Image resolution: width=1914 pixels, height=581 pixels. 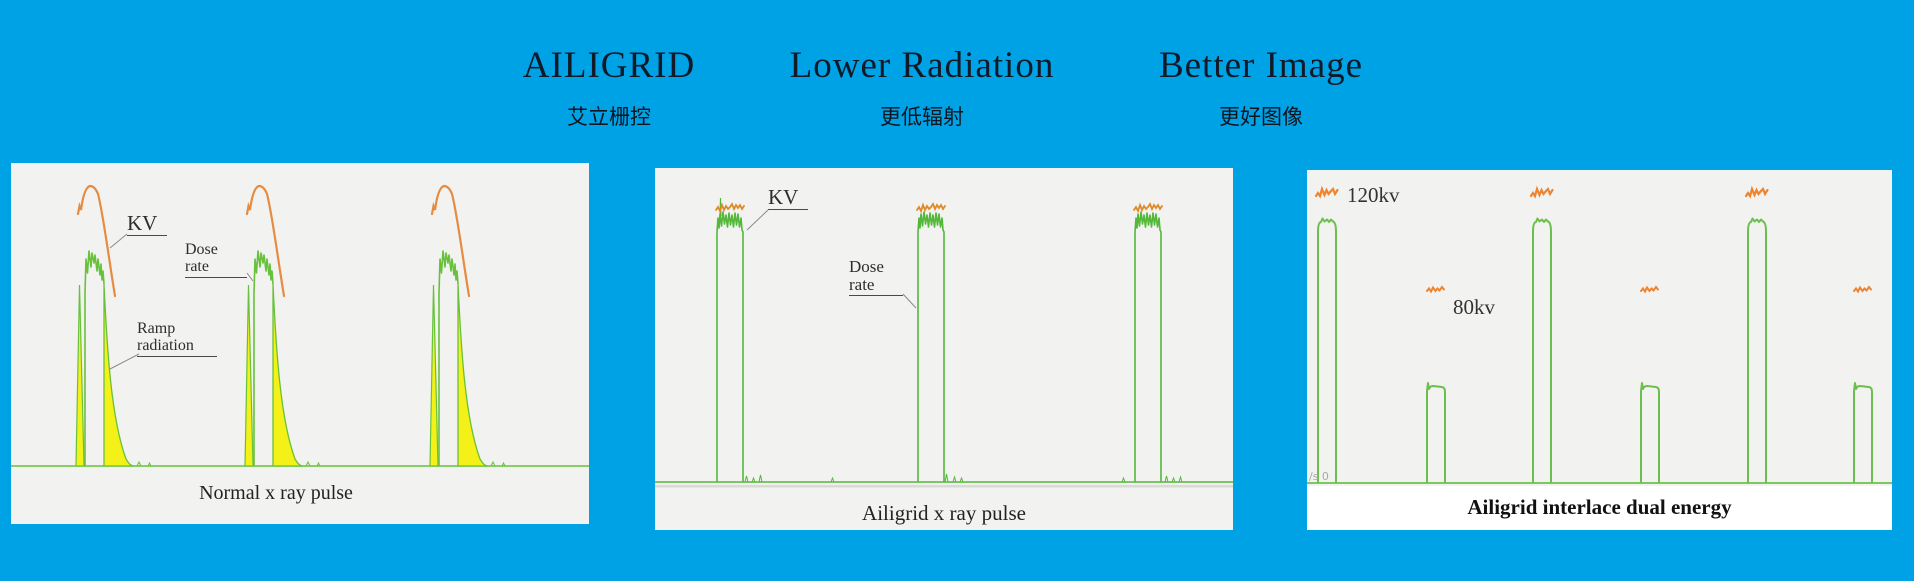 I want to click on dual-caption-bar: Ailigrid interlace dual energy, so click(x=1599, y=508).